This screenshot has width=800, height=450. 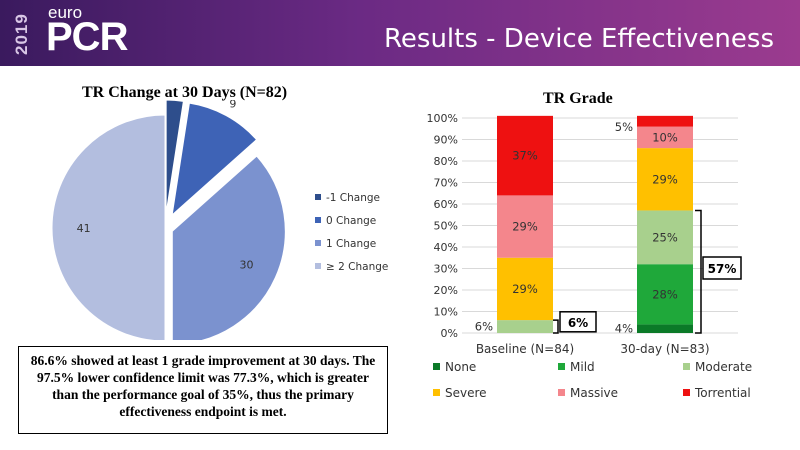 What do you see at coordinates (87, 37) in the screenshot?
I see `brand-logo: PCR` at bounding box center [87, 37].